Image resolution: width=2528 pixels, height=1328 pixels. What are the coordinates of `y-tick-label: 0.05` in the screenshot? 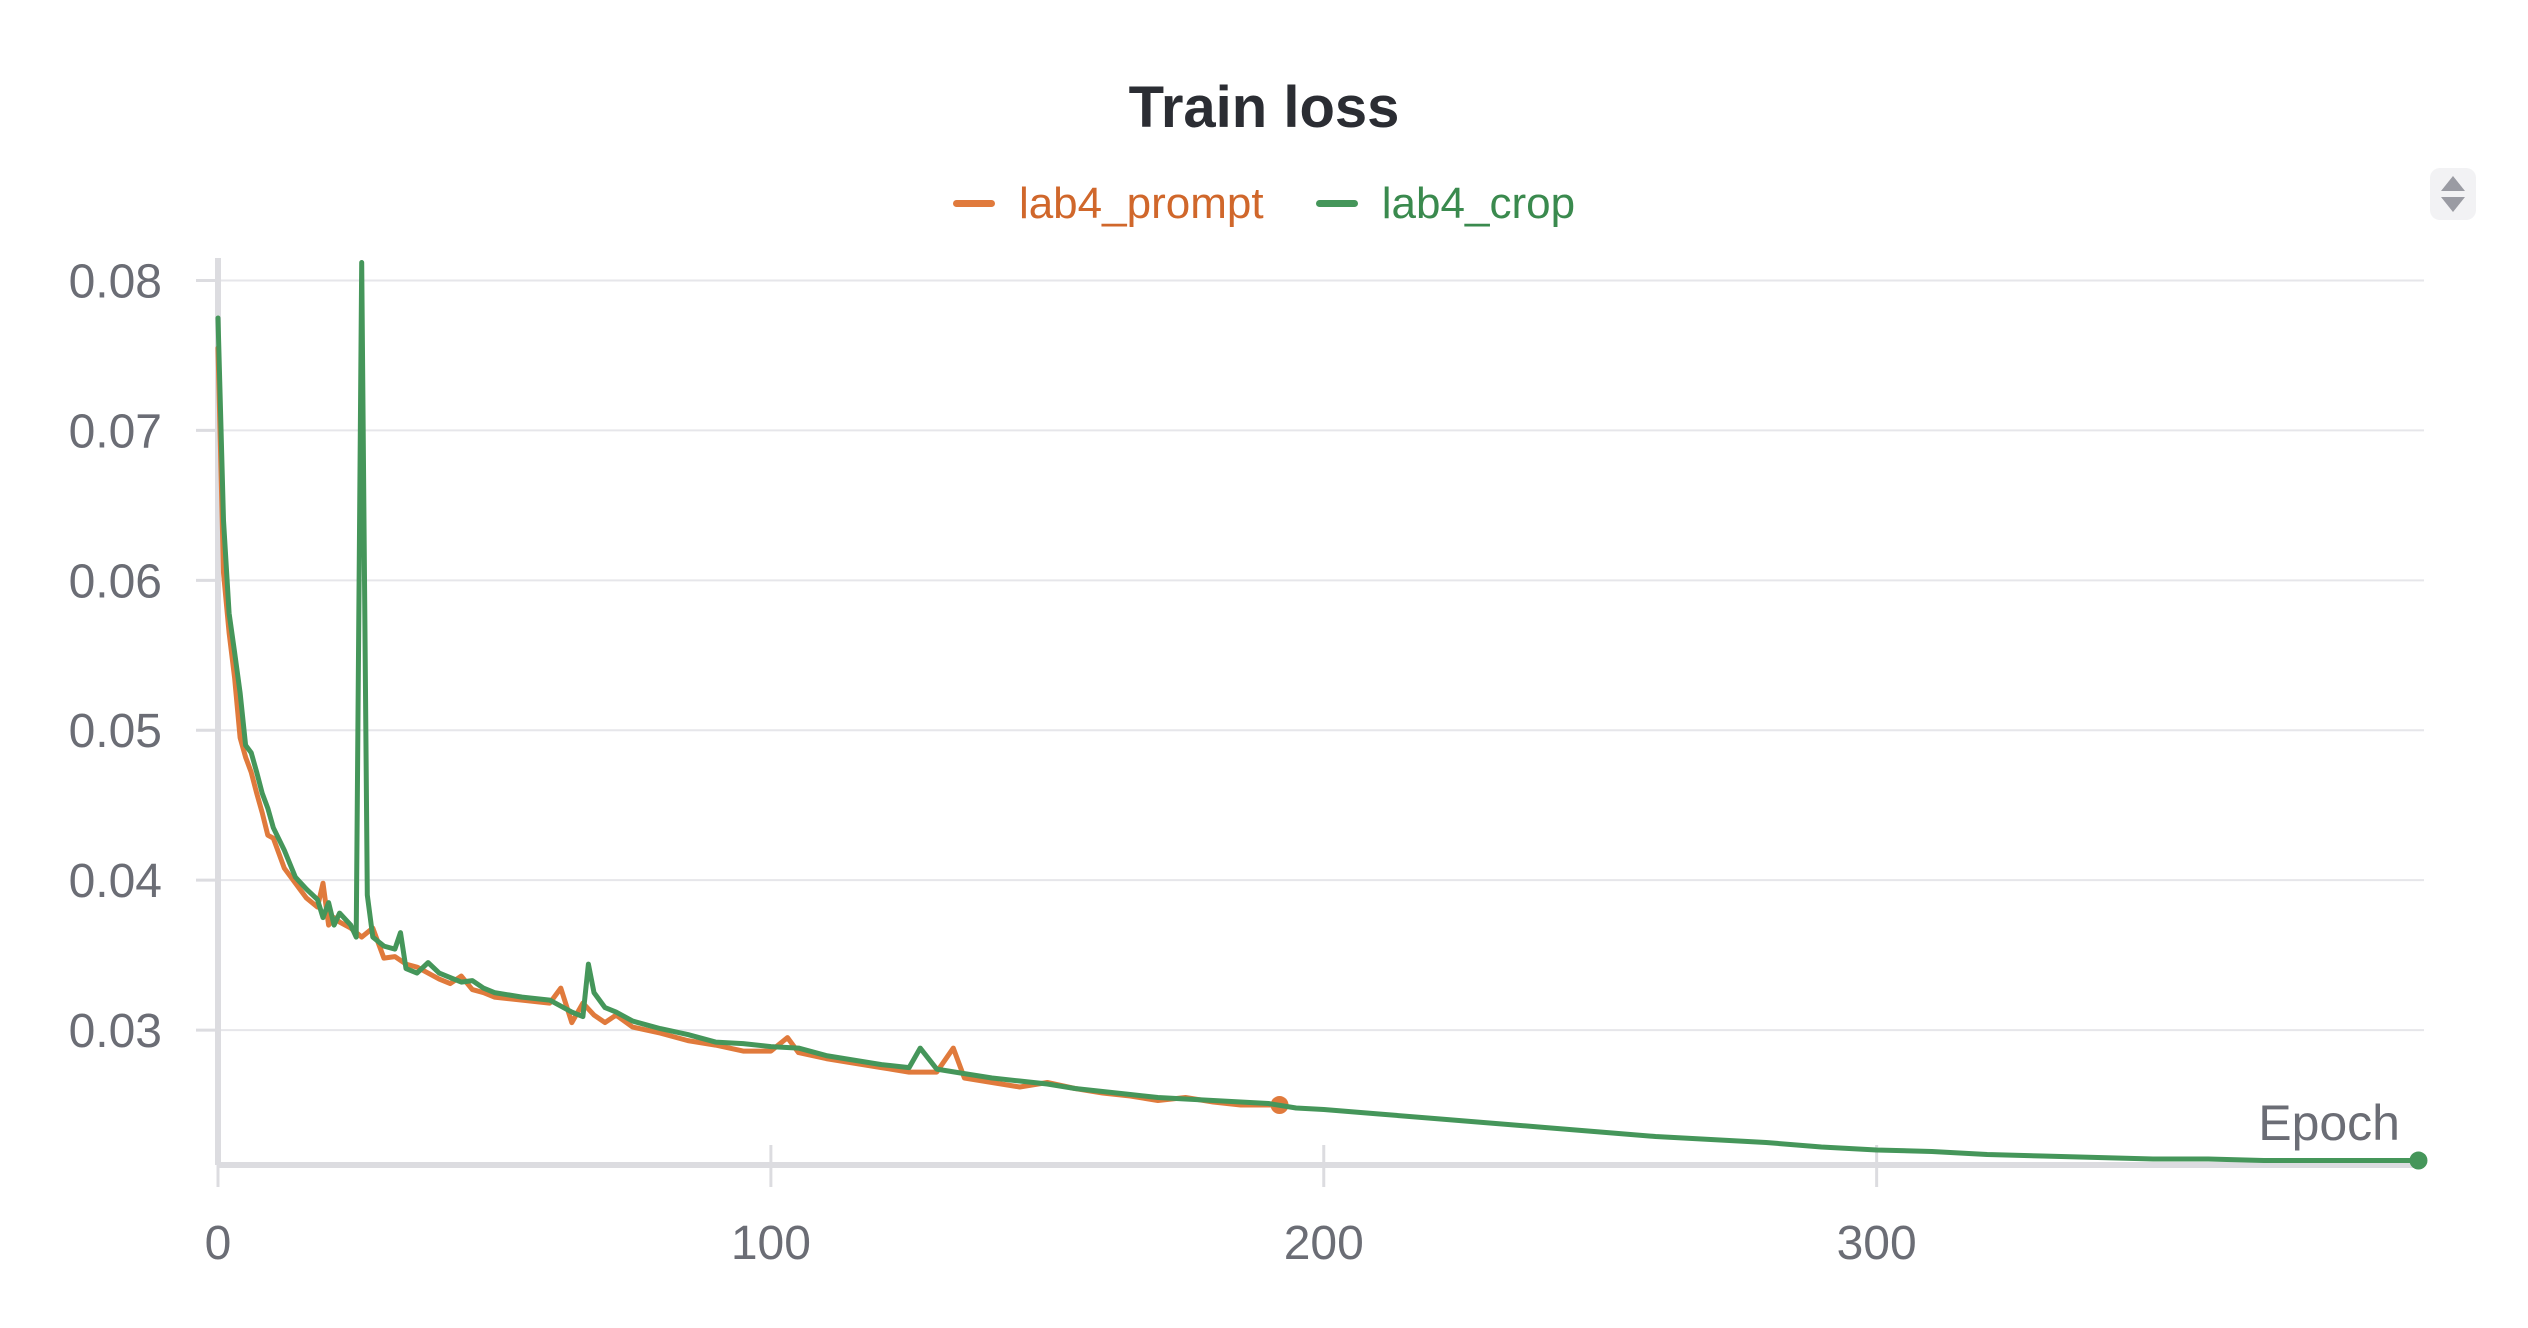 It's located at (115, 731).